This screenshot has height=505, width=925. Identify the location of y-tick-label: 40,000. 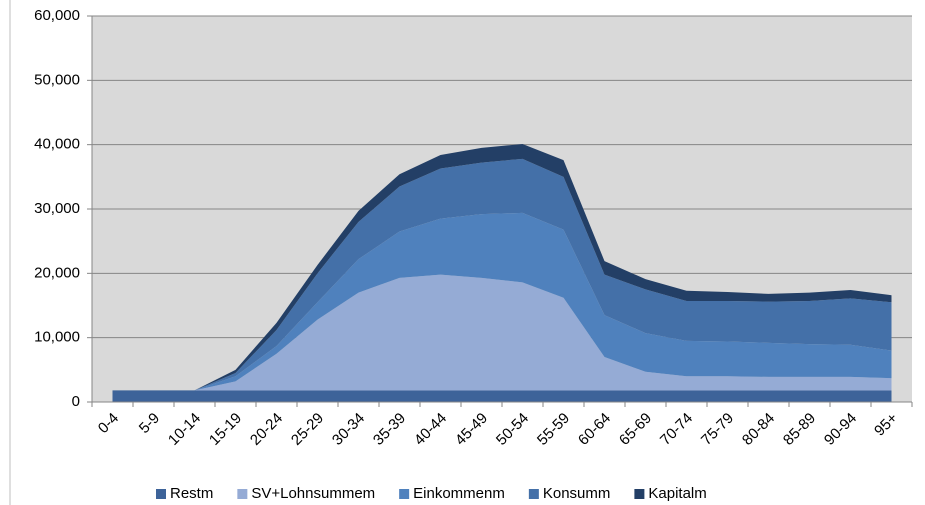
(57, 144).